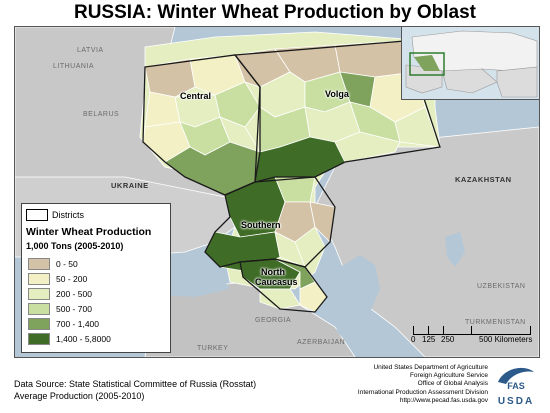  Describe the element at coordinates (413, 339) in the screenshot. I see `scale-label-0: 0` at that location.